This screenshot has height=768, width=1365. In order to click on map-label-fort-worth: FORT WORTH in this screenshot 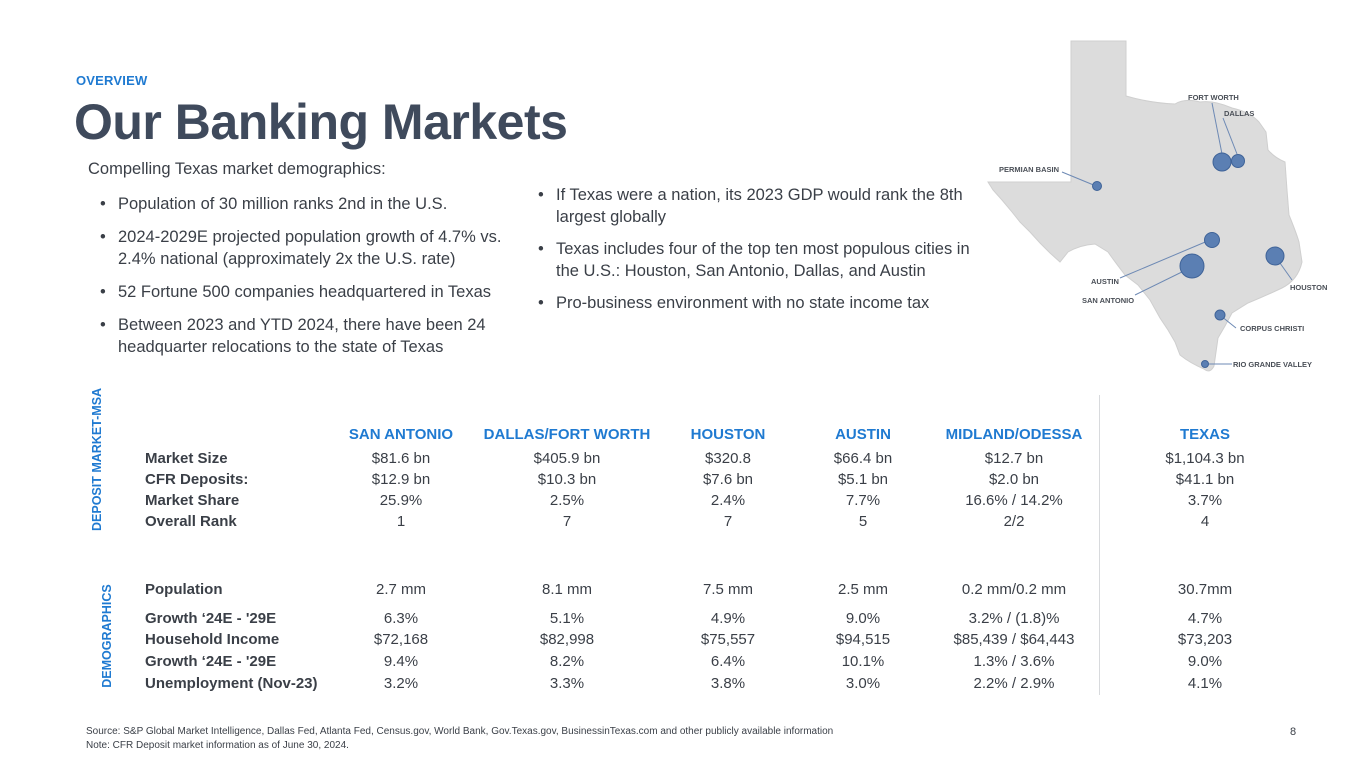, I will do `click(1213, 97)`.